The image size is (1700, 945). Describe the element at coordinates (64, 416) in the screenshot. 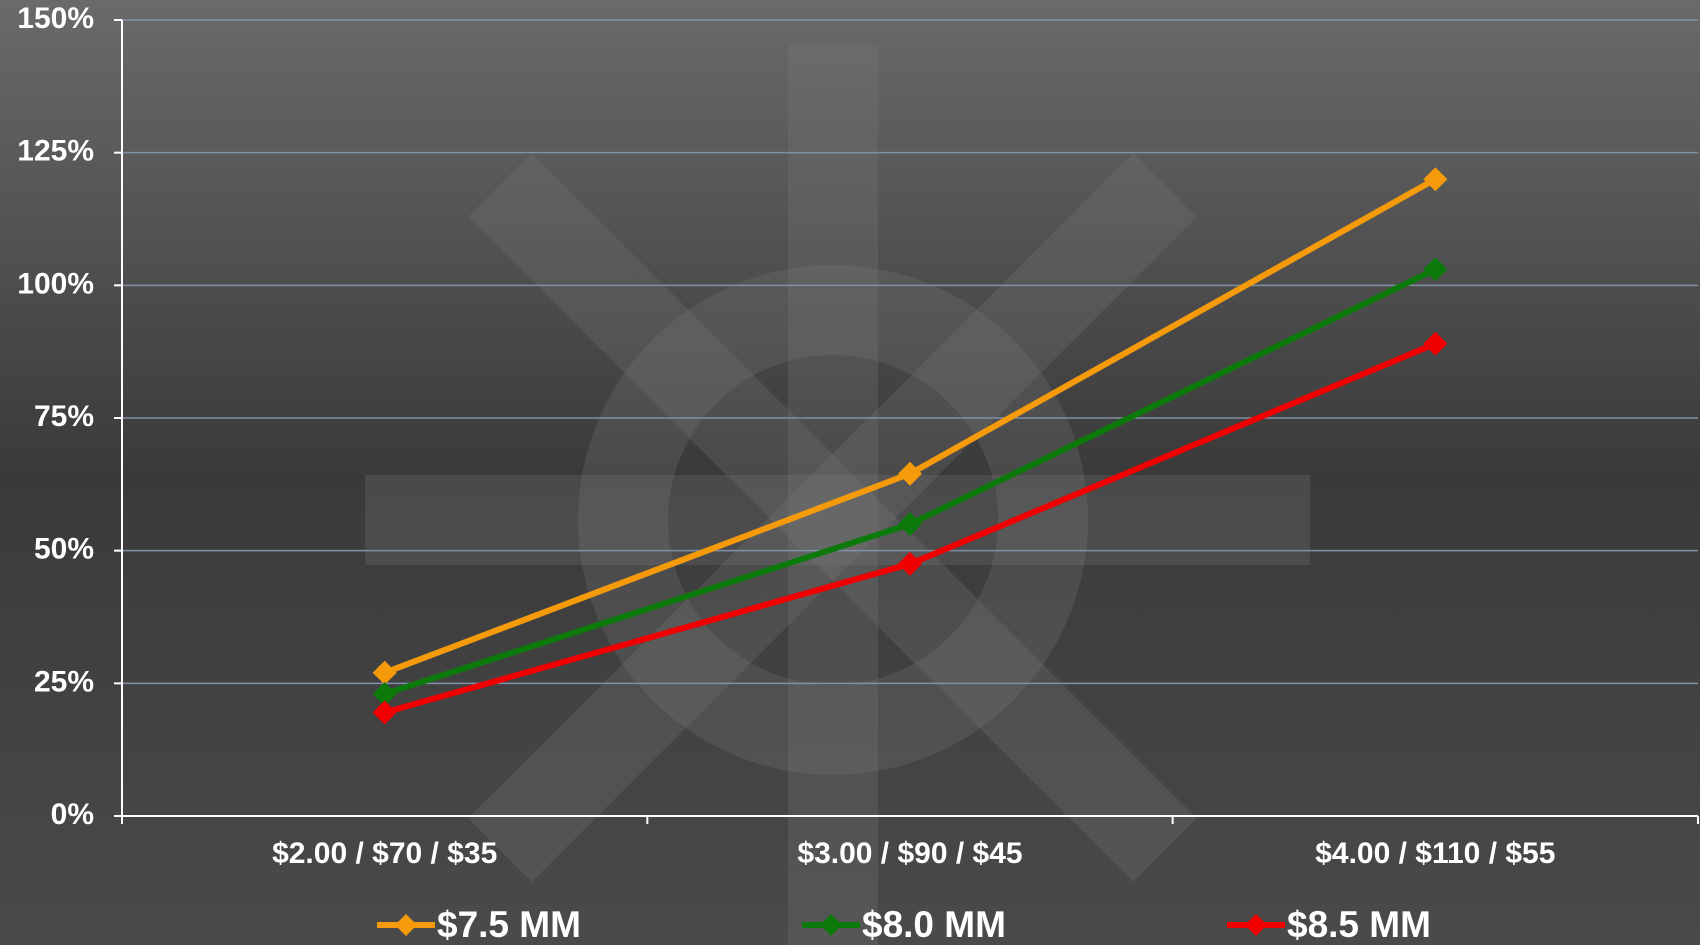

I see `y-tick-label: 75%` at that location.